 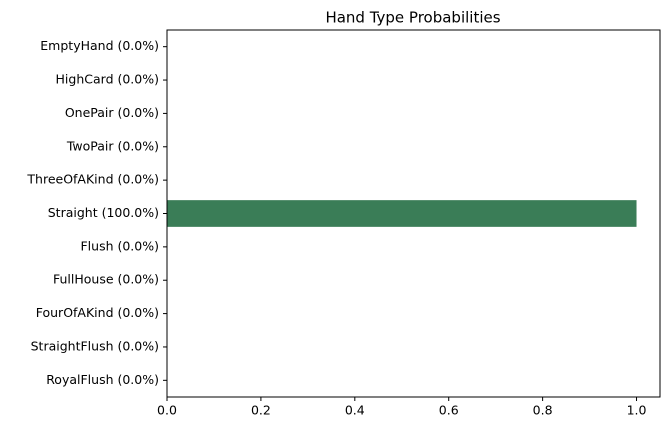 I want to click on y-tick-label: HighCard (0.0%), so click(x=107, y=79).